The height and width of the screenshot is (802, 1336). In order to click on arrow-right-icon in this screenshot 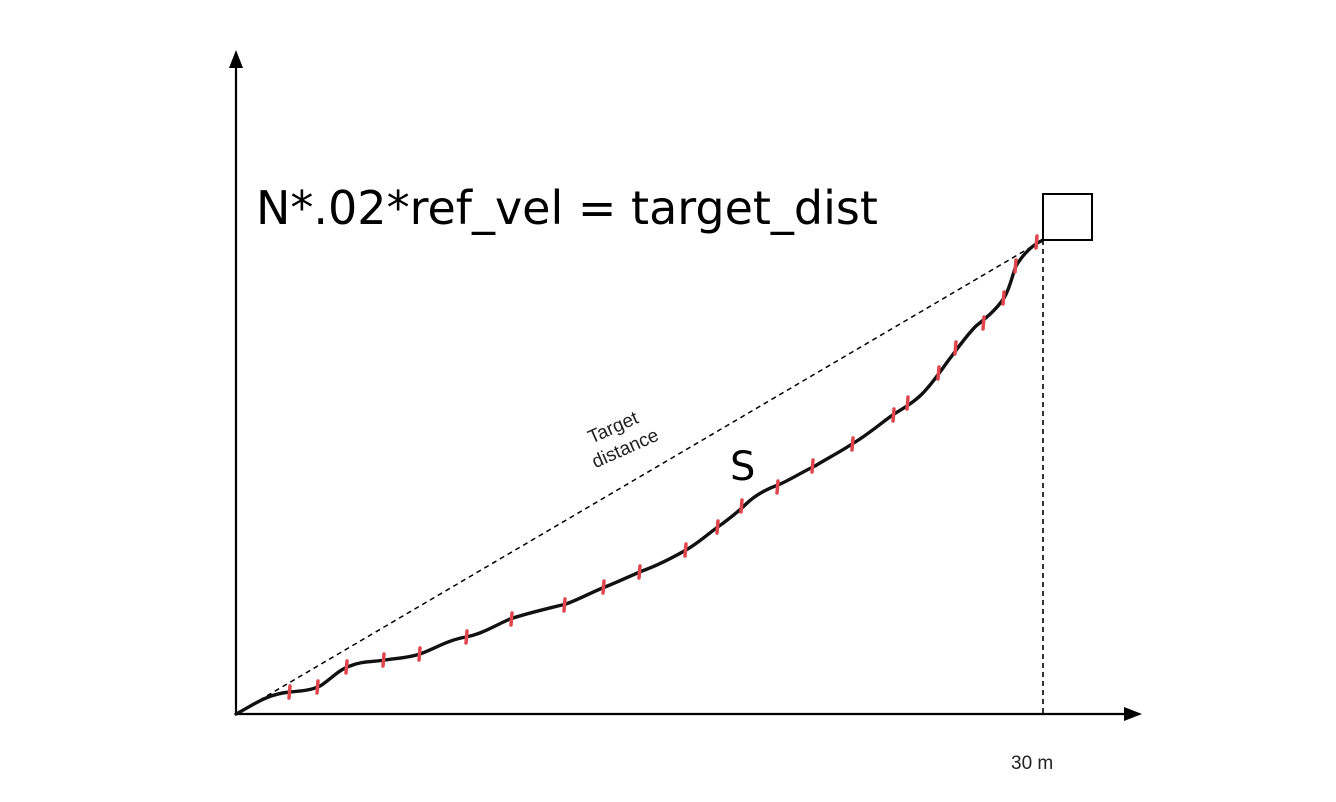, I will do `click(1133, 714)`.